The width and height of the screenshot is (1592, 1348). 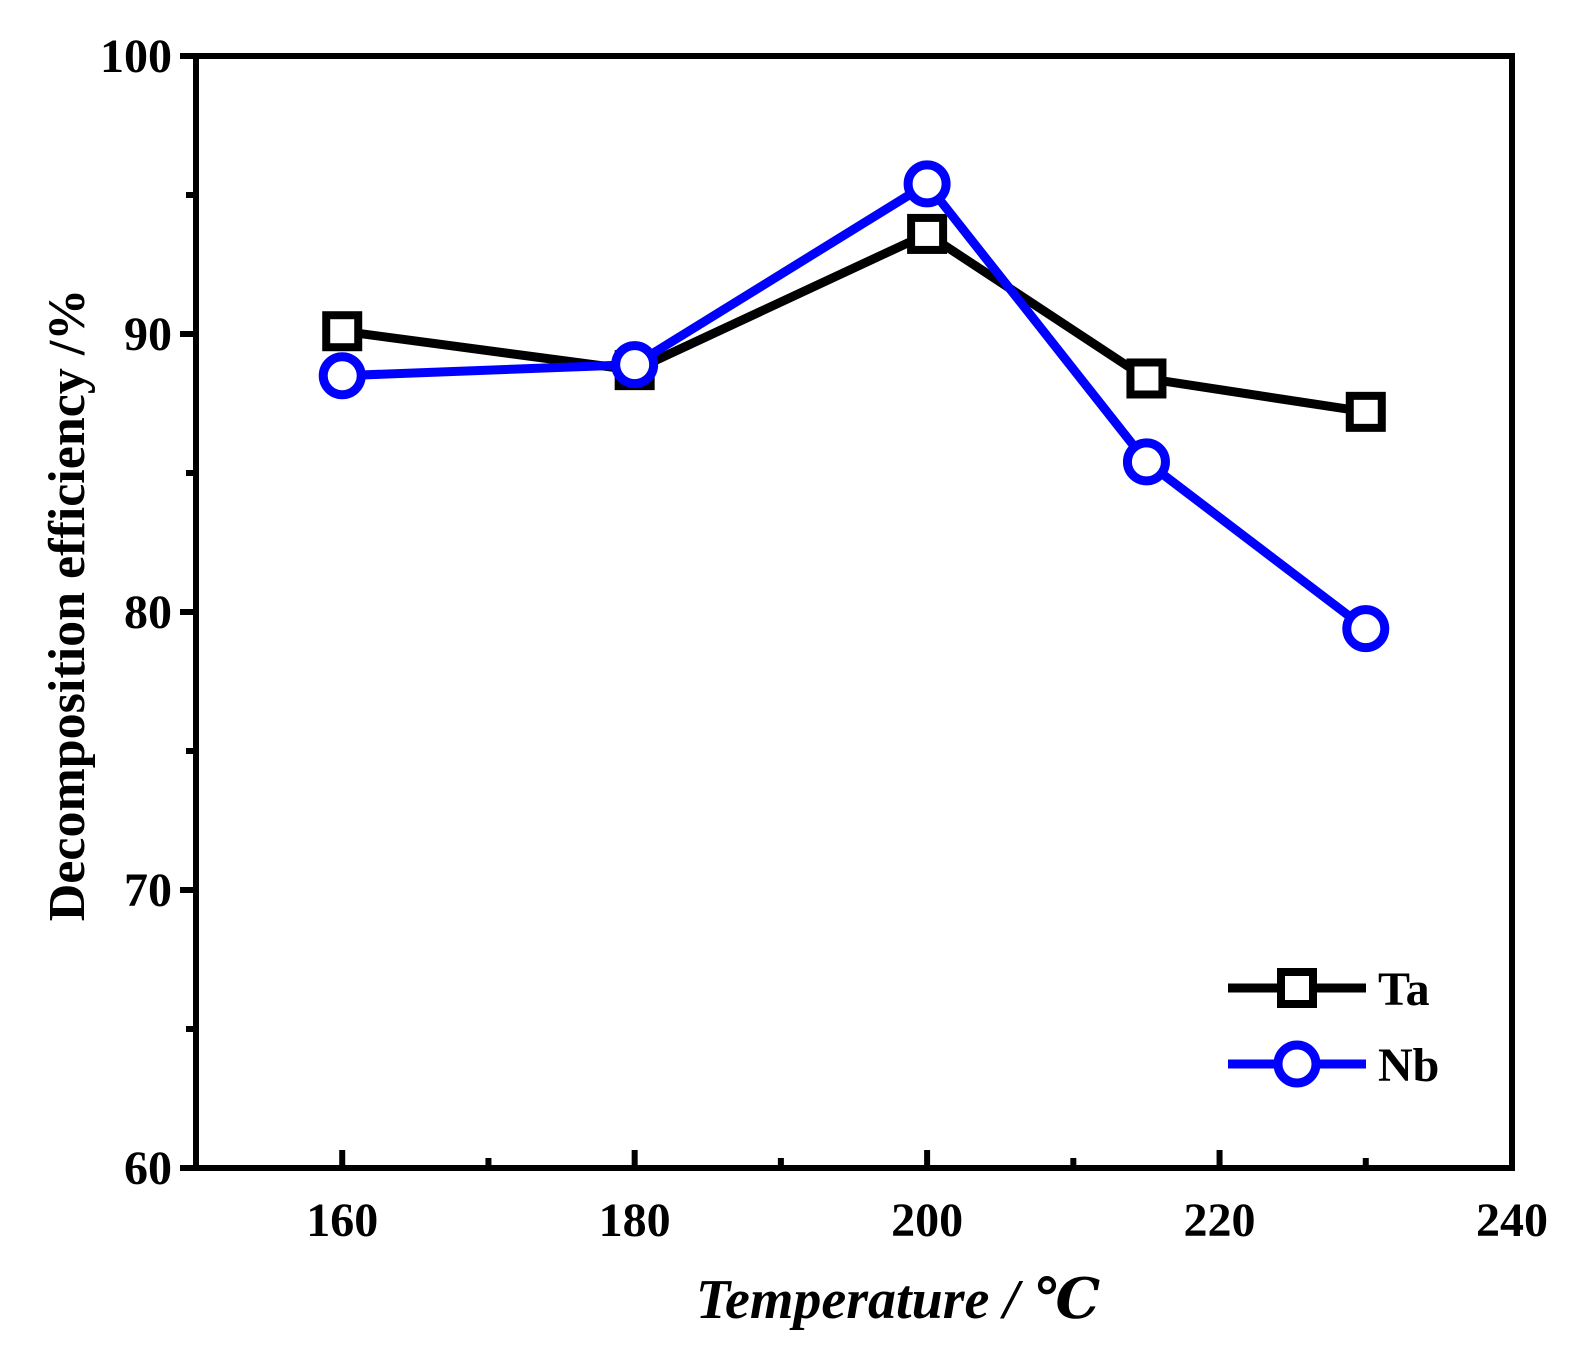 I want to click on y-tick-label: 60, so click(x=148, y=1168).